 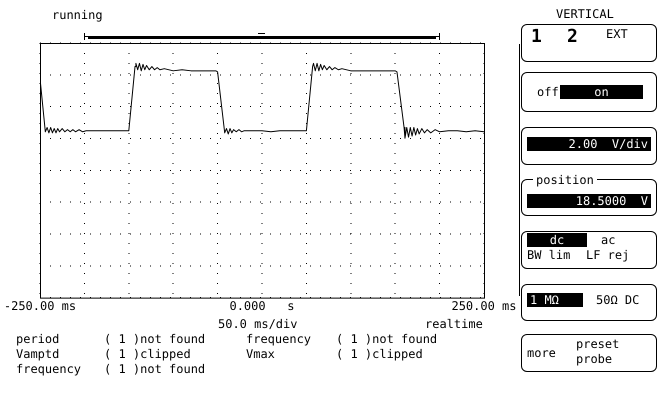 What do you see at coordinates (262, 305) in the screenshot?
I see `x-tick-label: 0.000 s` at bounding box center [262, 305].